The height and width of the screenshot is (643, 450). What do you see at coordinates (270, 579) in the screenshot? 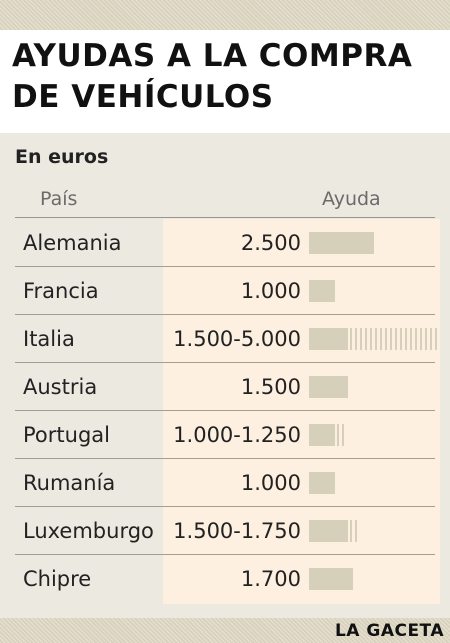
I see `aid-value-label: 1.700` at bounding box center [270, 579].